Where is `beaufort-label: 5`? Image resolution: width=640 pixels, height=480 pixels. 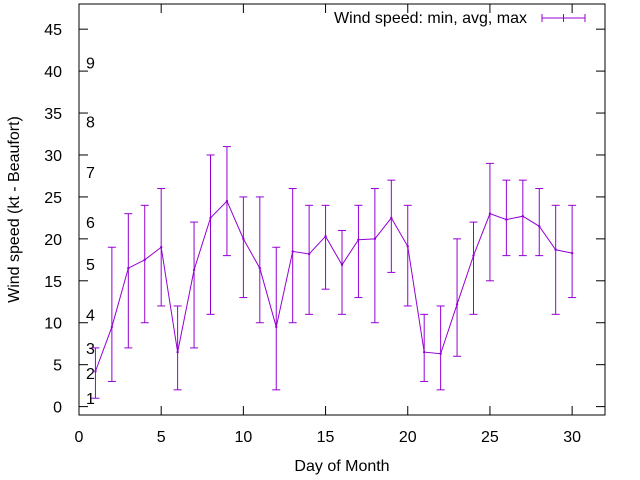 beaufort-label: 5 is located at coordinates (90, 265).